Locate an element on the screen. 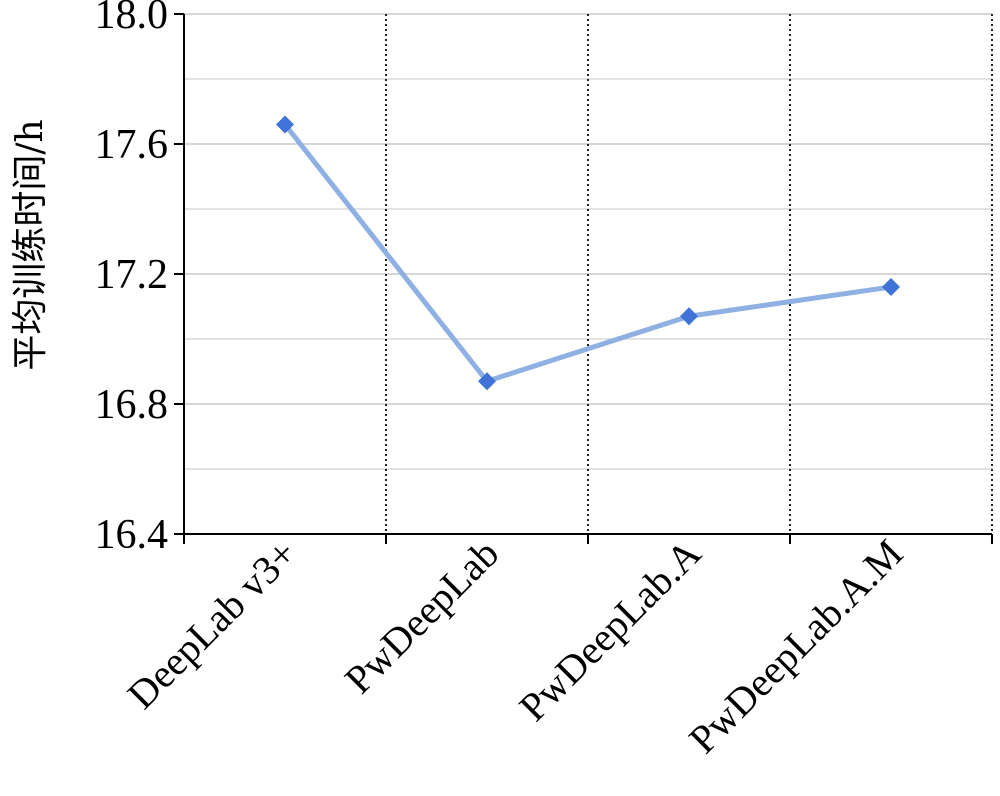 This screenshot has height=796, width=1000. y-tick-label-2: 17.2 is located at coordinates (132, 275).